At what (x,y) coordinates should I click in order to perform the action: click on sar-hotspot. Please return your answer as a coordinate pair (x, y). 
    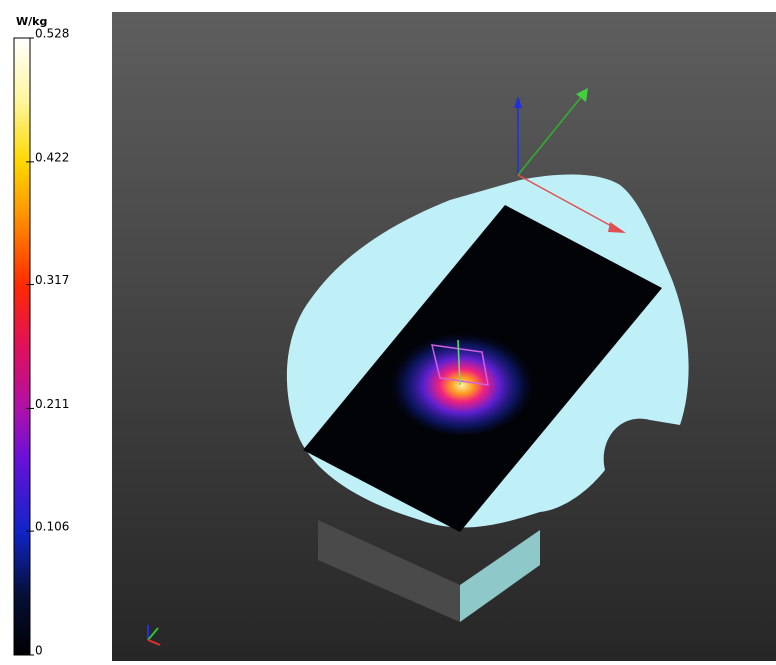
    Looking at the image, I should click on (462, 380).